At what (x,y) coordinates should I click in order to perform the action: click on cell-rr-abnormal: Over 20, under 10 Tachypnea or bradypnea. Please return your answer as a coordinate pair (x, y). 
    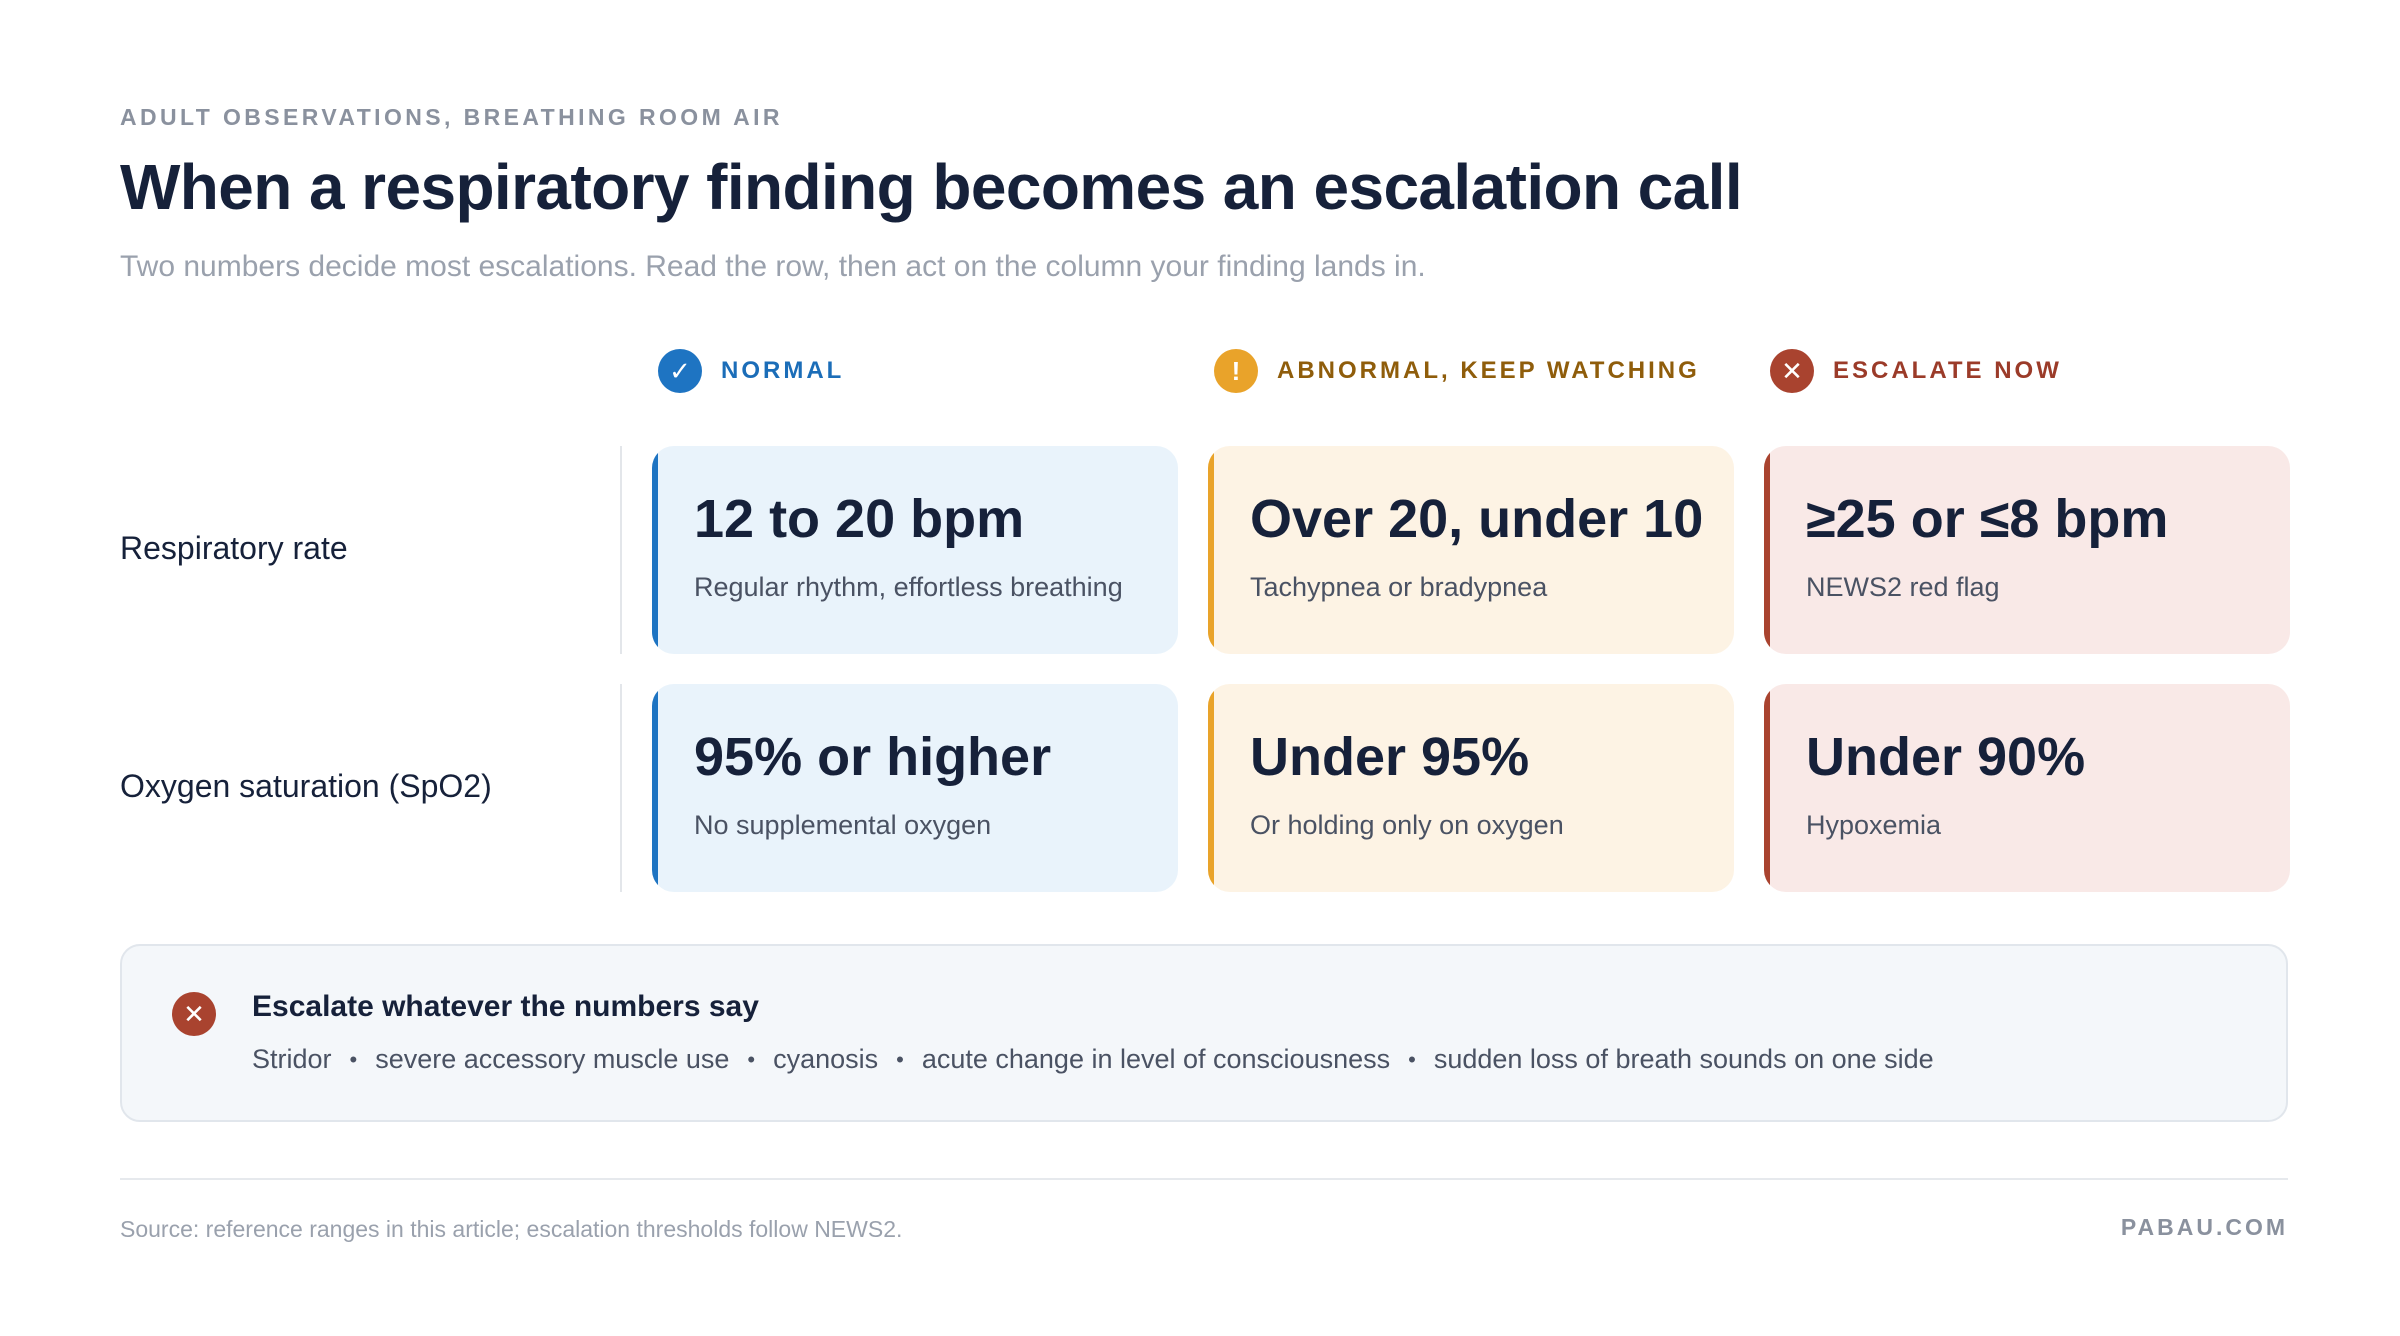
    Looking at the image, I should click on (1471, 550).